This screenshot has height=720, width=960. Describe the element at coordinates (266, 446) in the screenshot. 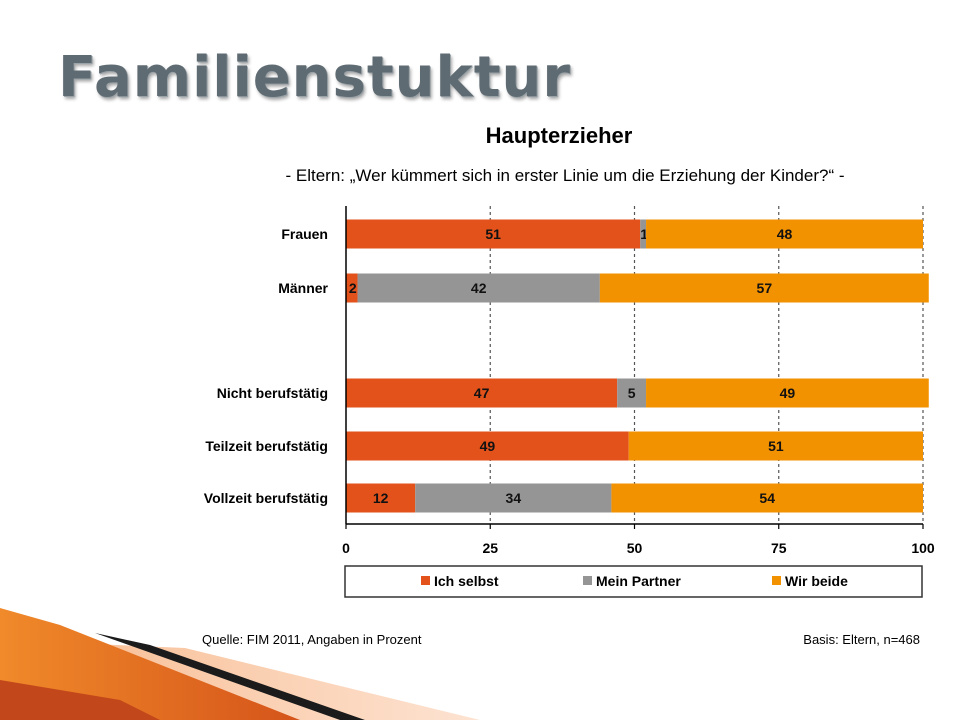

I see `category-label: Teilzeit berufstätig` at that location.